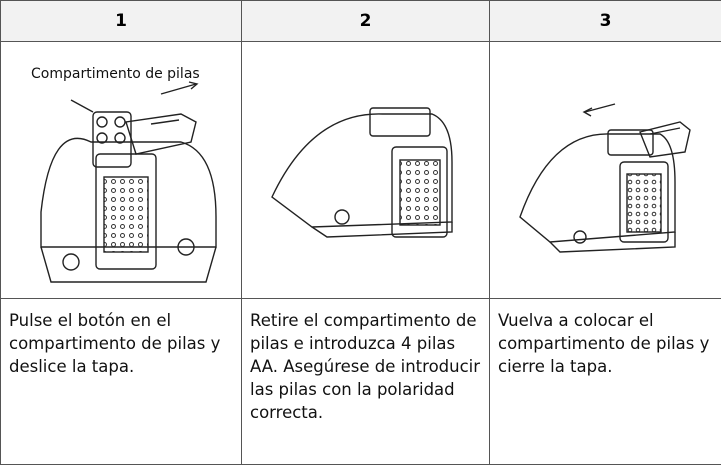 Image resolution: width=721 pixels, height=473 pixels. Describe the element at coordinates (115, 74) in the screenshot. I see `image-caption: Compartimento de pilas` at that location.